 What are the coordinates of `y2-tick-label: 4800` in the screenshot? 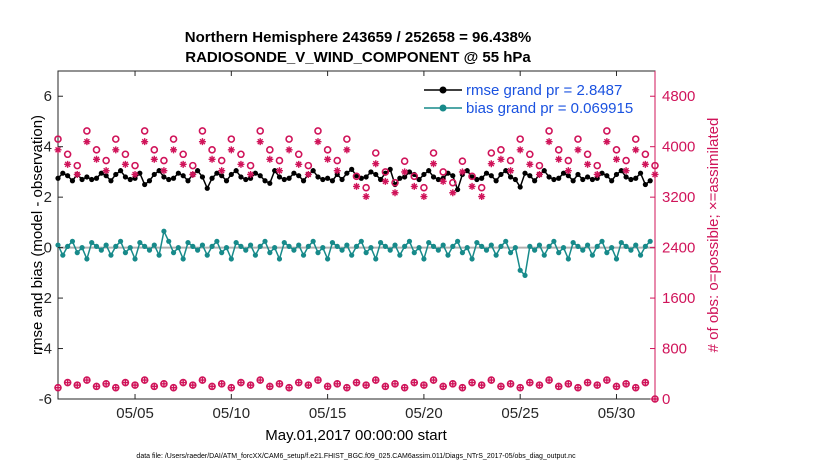 It's located at (678, 96).